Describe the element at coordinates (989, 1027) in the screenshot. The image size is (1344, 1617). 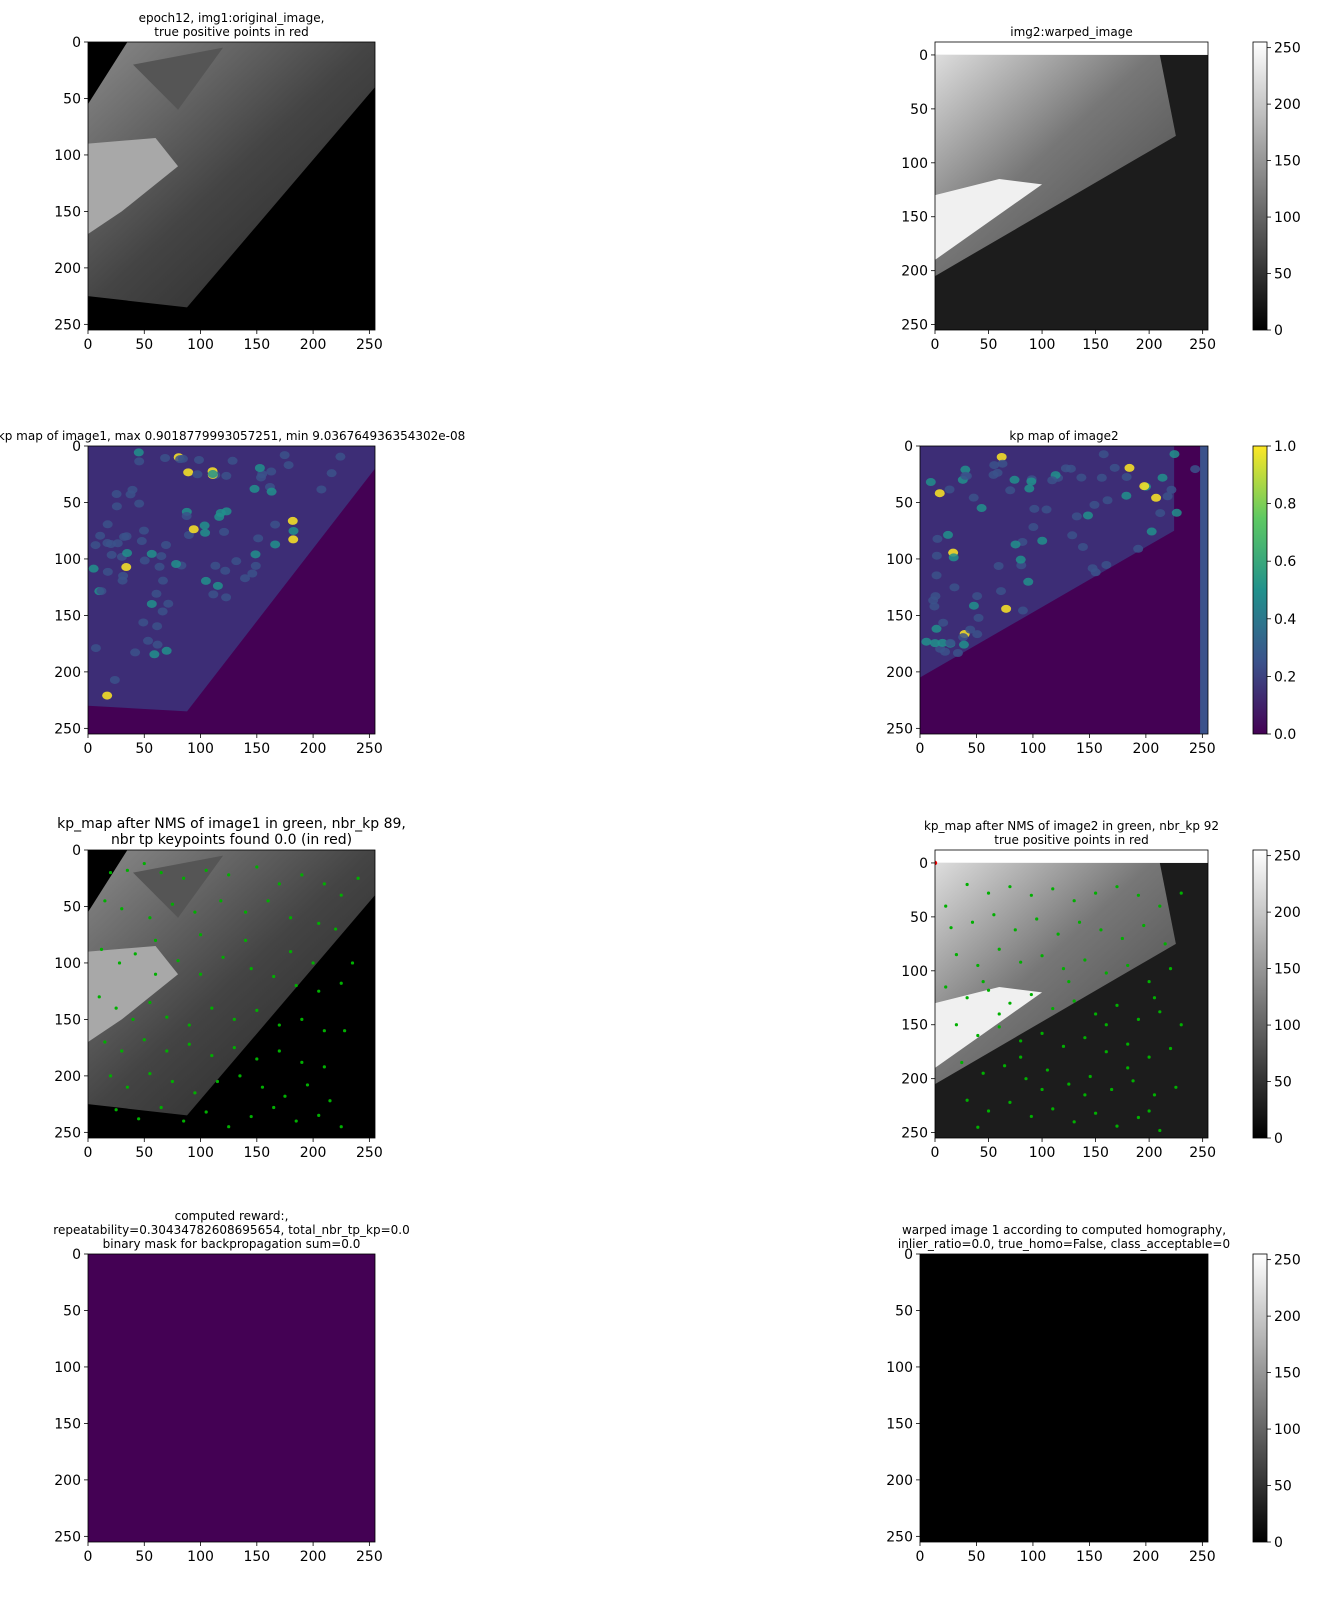
I see `bright-patch` at that location.